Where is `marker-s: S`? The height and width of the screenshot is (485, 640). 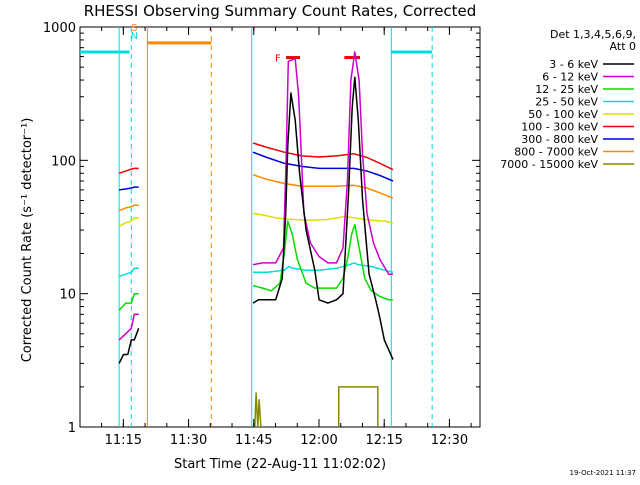
marker-s: S is located at coordinates (134, 28).